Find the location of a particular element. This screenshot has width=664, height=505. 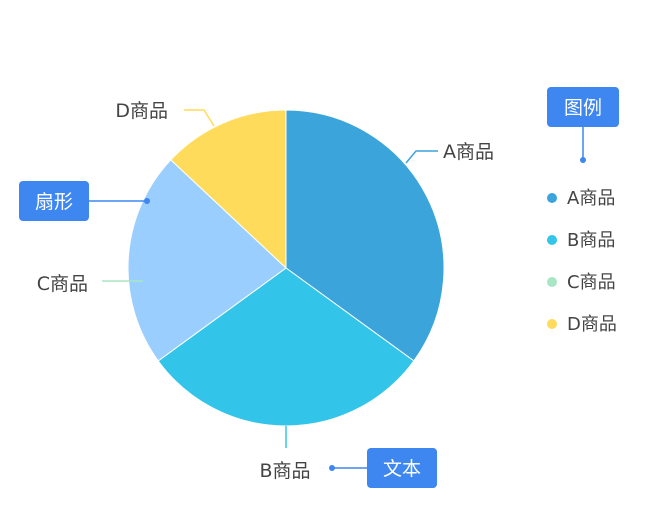

slice-label-b: B商品 is located at coordinates (284, 471).